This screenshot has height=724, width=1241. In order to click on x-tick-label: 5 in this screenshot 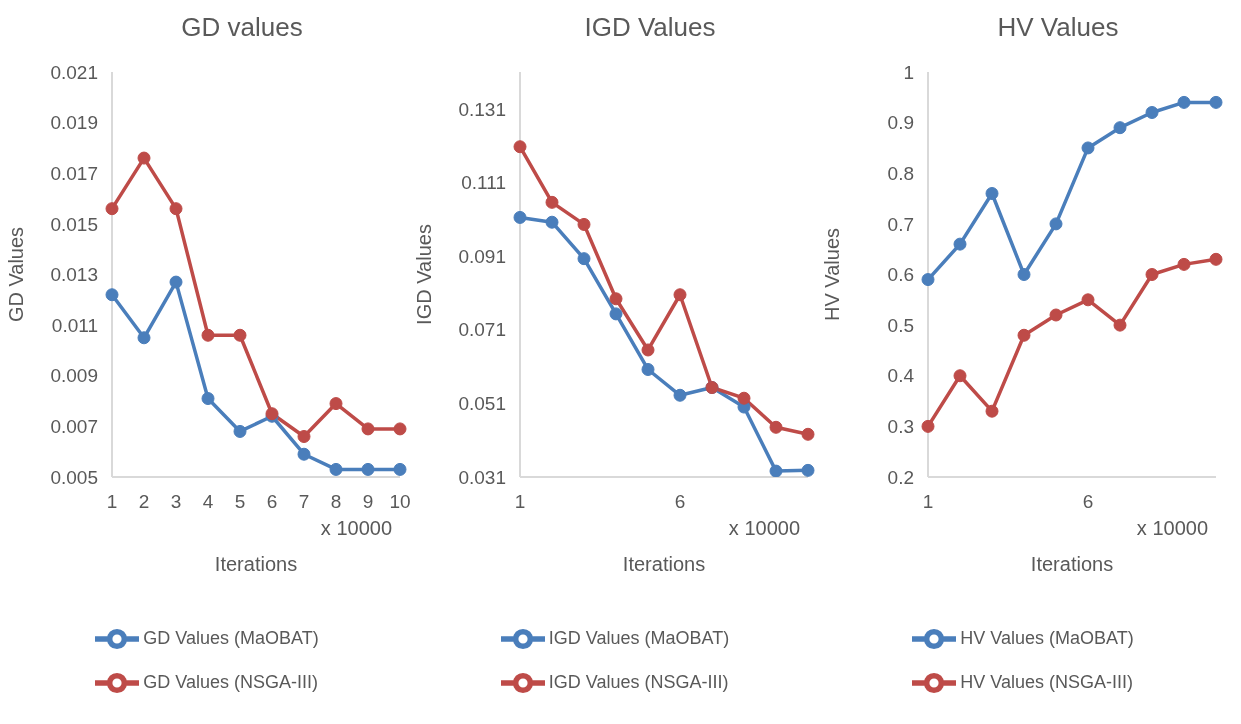, I will do `click(240, 502)`.